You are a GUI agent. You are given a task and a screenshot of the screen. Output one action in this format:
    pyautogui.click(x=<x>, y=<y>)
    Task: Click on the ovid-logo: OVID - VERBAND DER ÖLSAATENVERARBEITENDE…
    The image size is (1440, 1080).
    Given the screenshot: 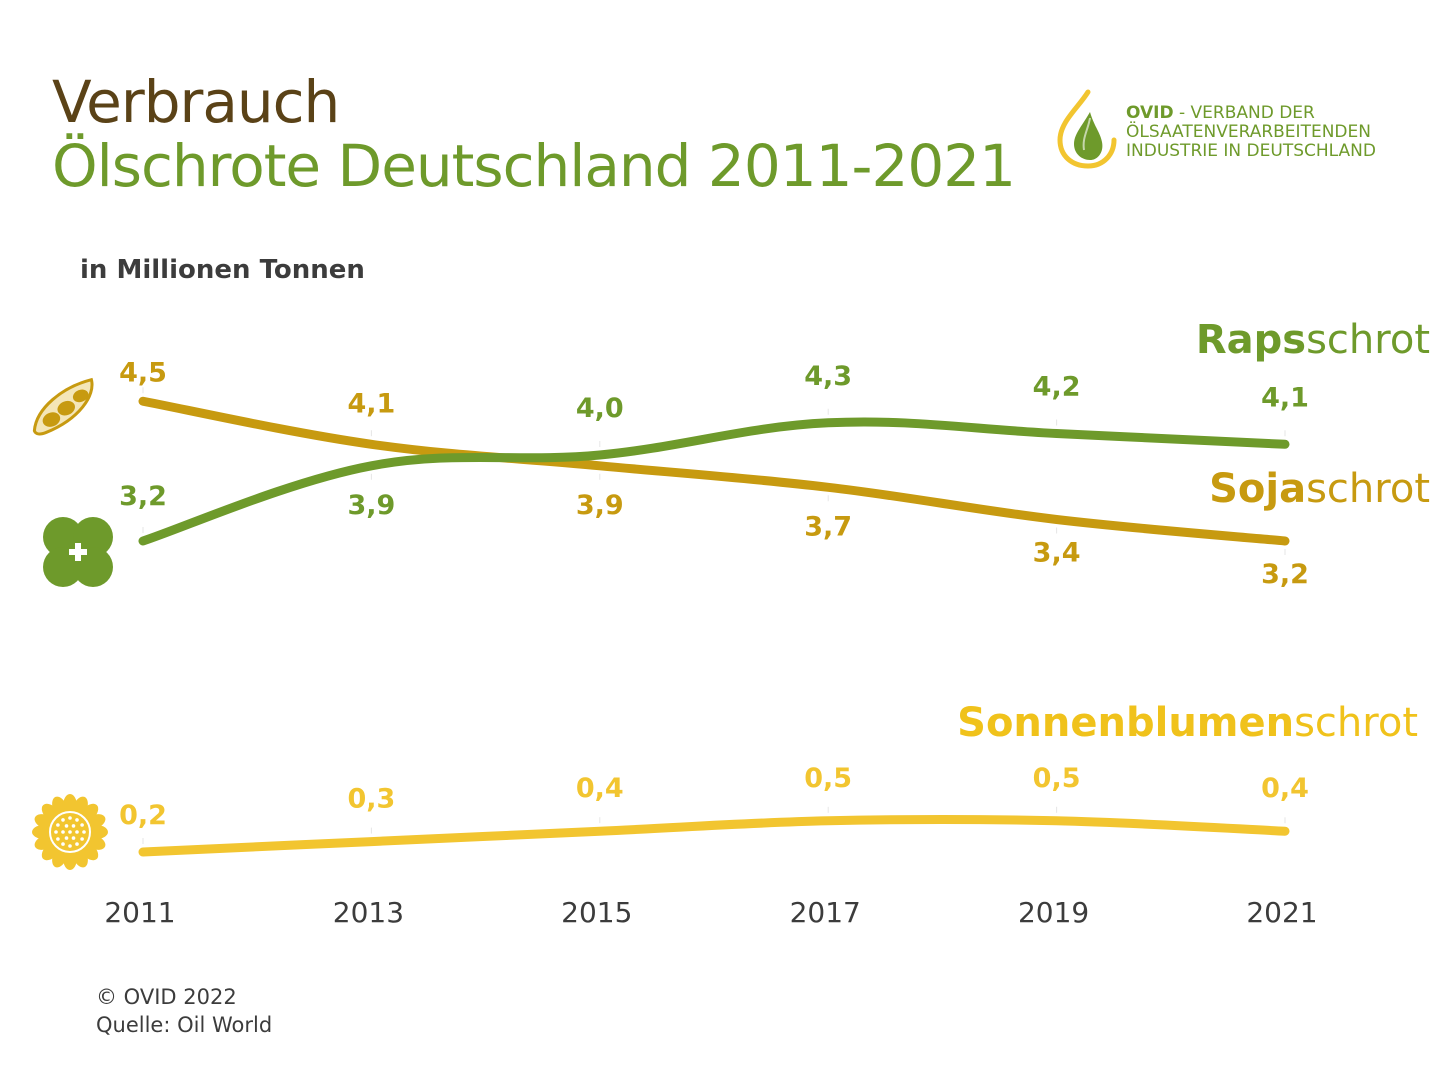 What is the action you would take?
    pyautogui.click(x=1232, y=131)
    